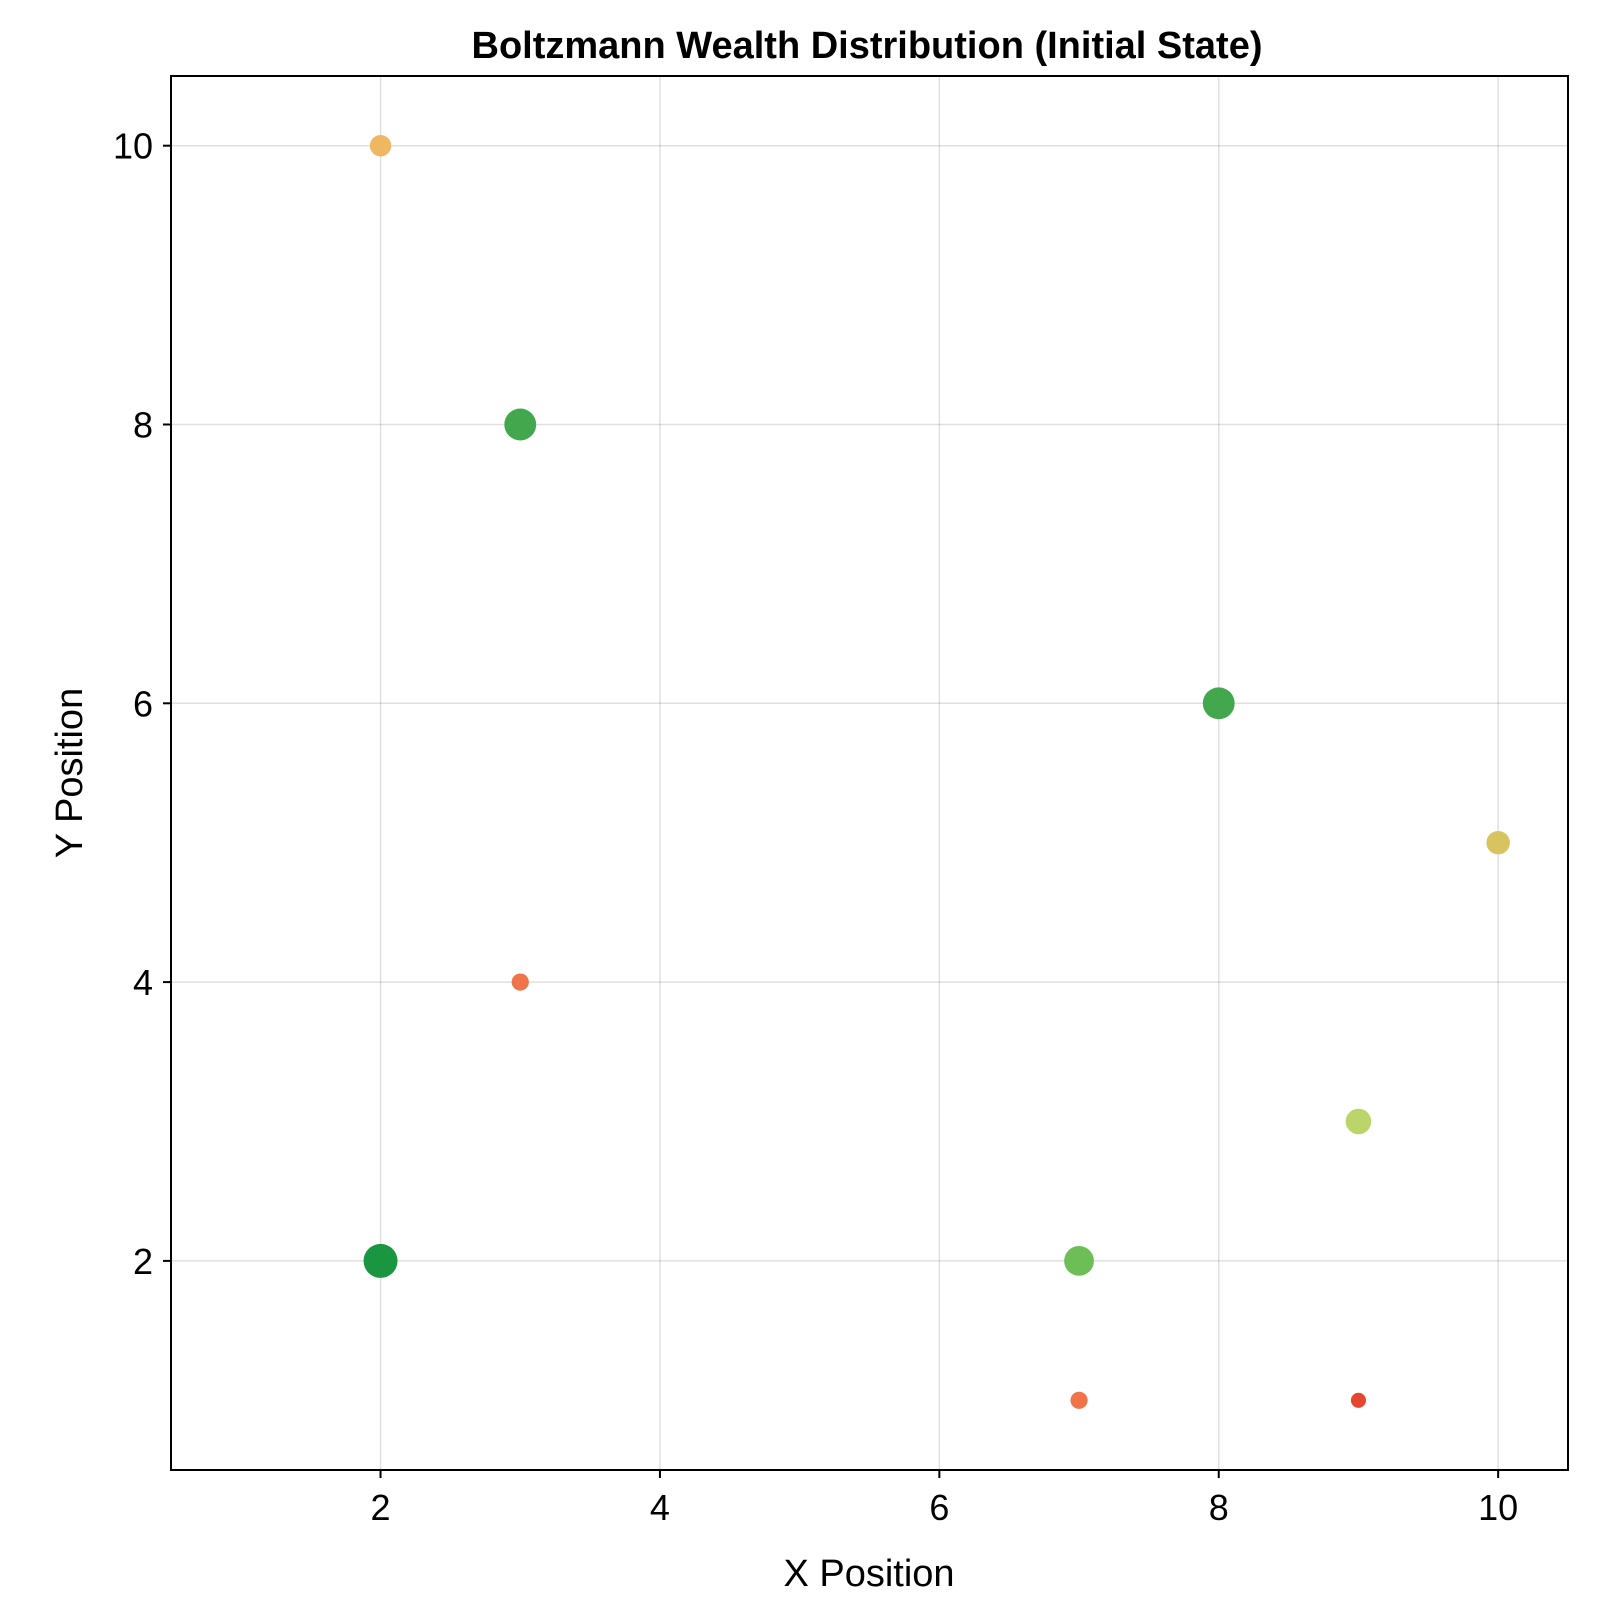 The image size is (1600, 1600). I want to click on x-tick-label: 4, so click(660, 1507).